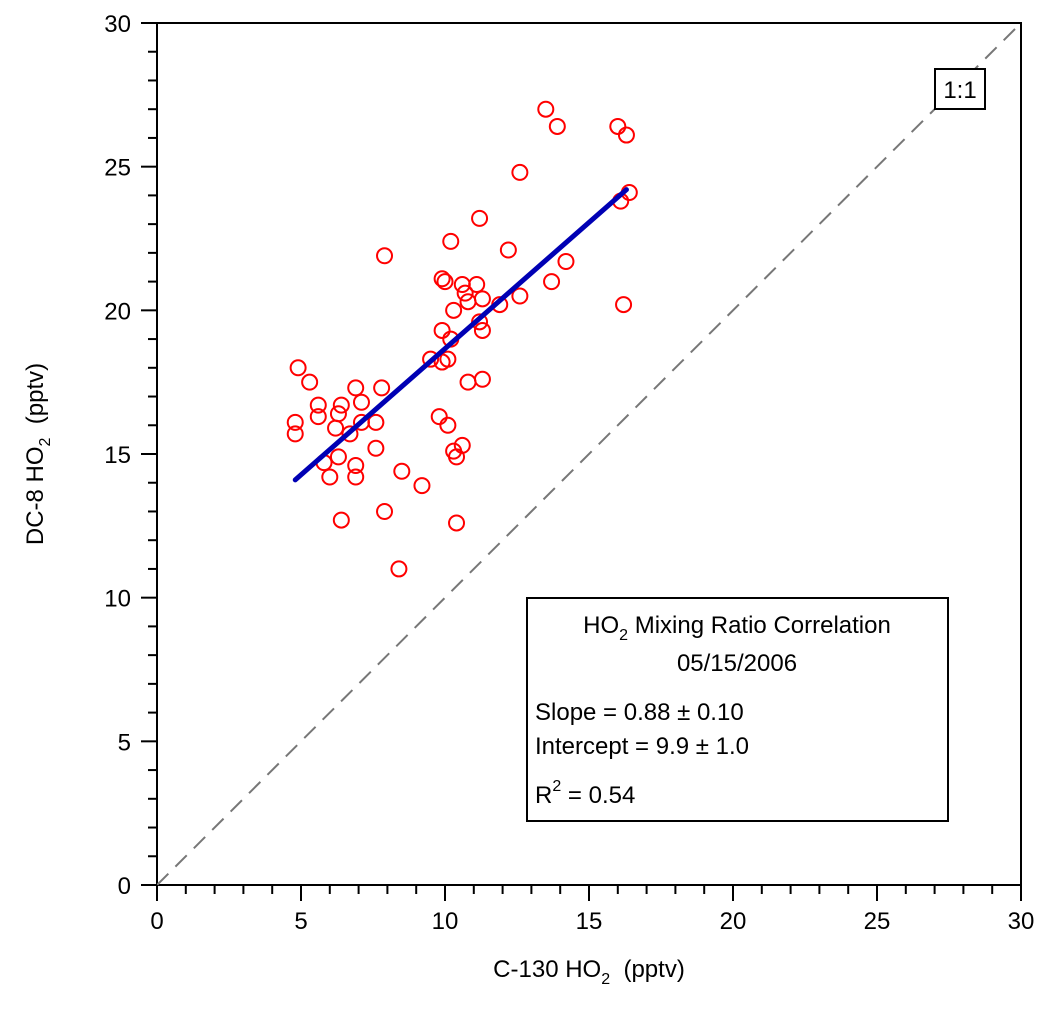 The height and width of the screenshot is (1010, 1043). Describe the element at coordinates (445, 921) in the screenshot. I see `x-tick-label: 10` at that location.